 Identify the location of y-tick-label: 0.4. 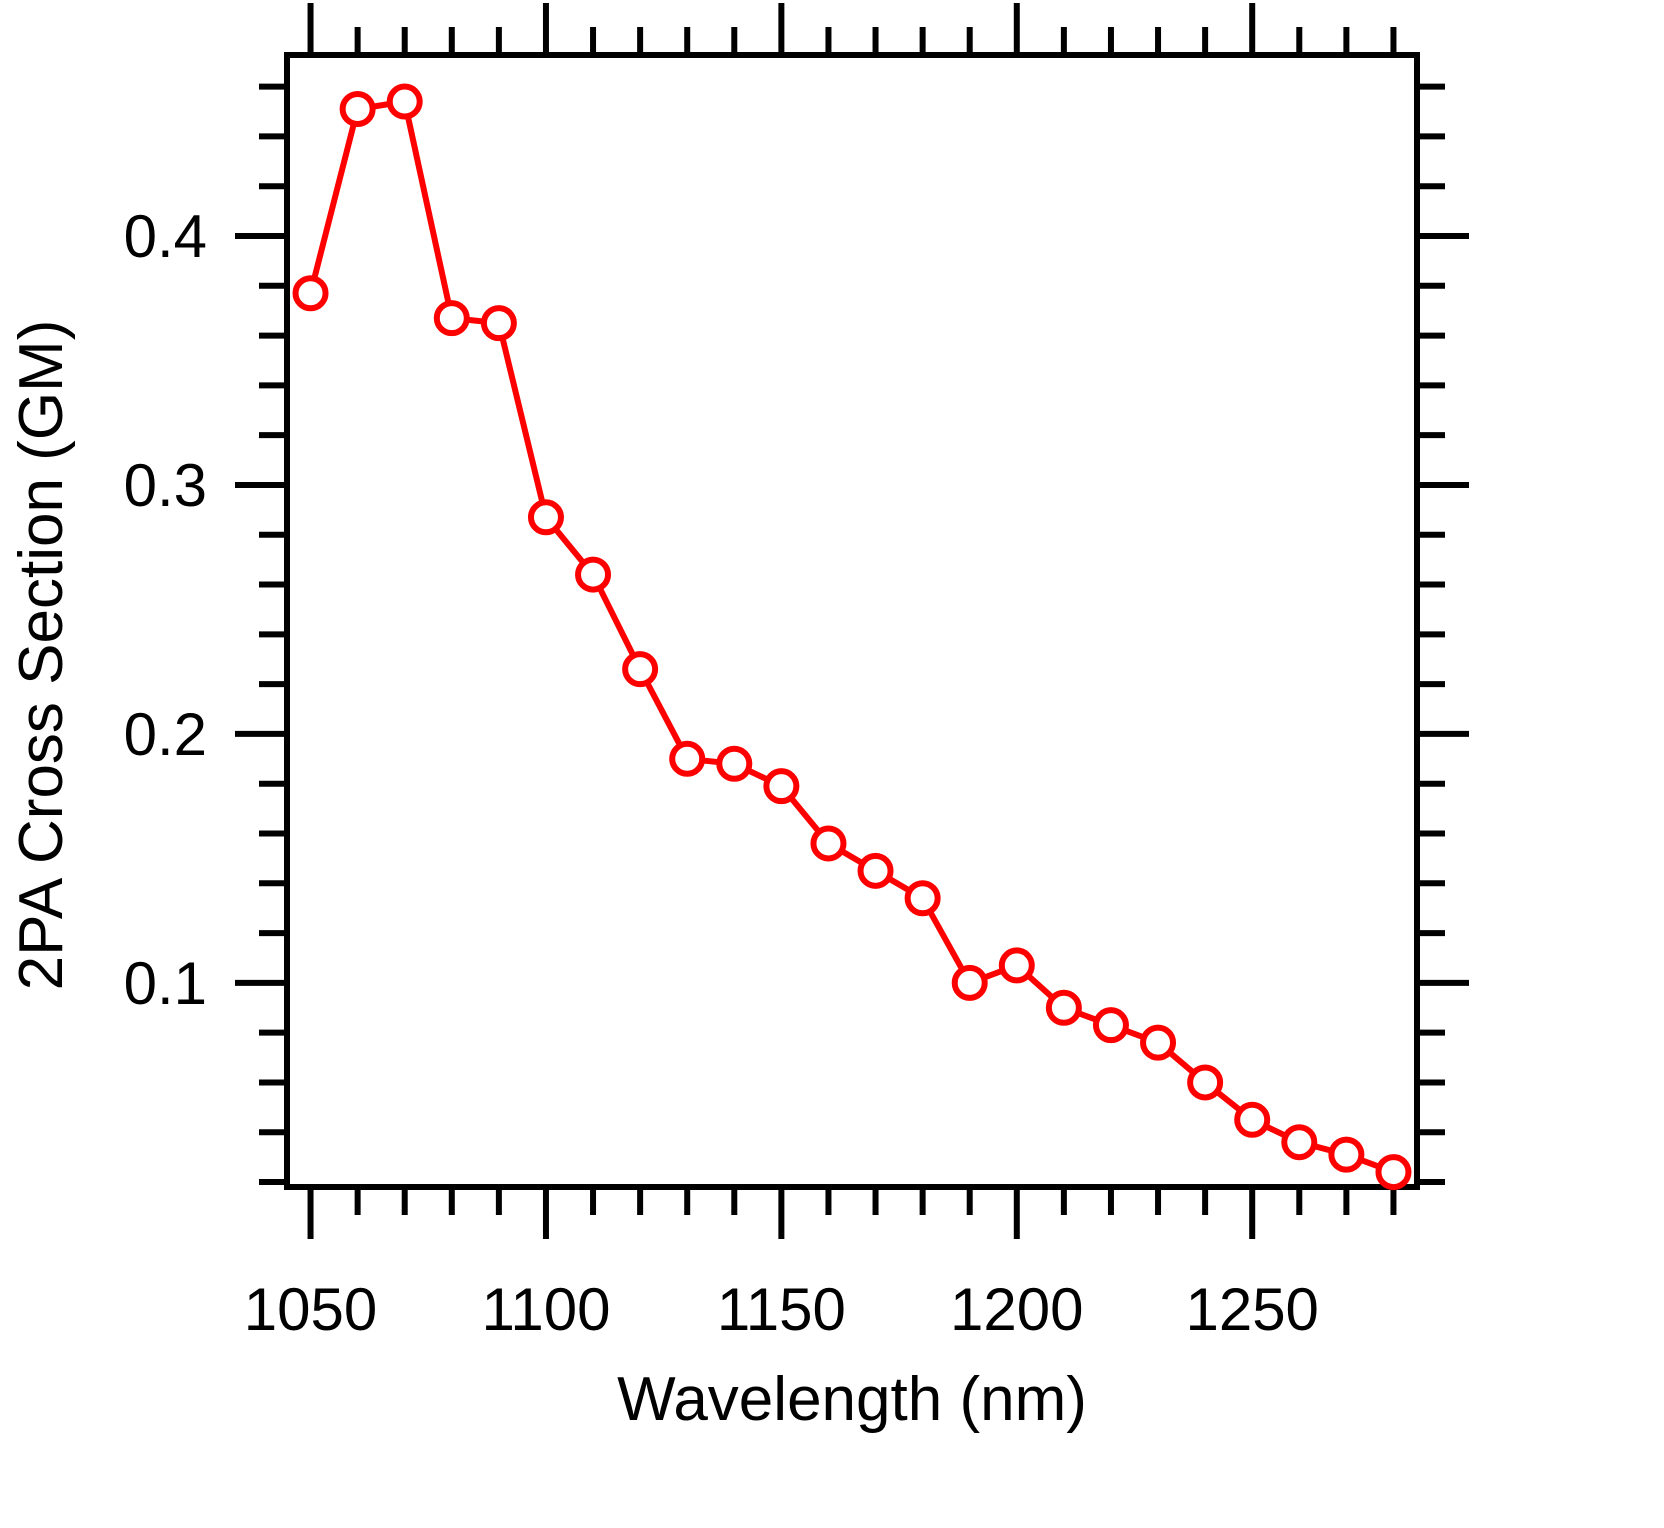
(165, 236).